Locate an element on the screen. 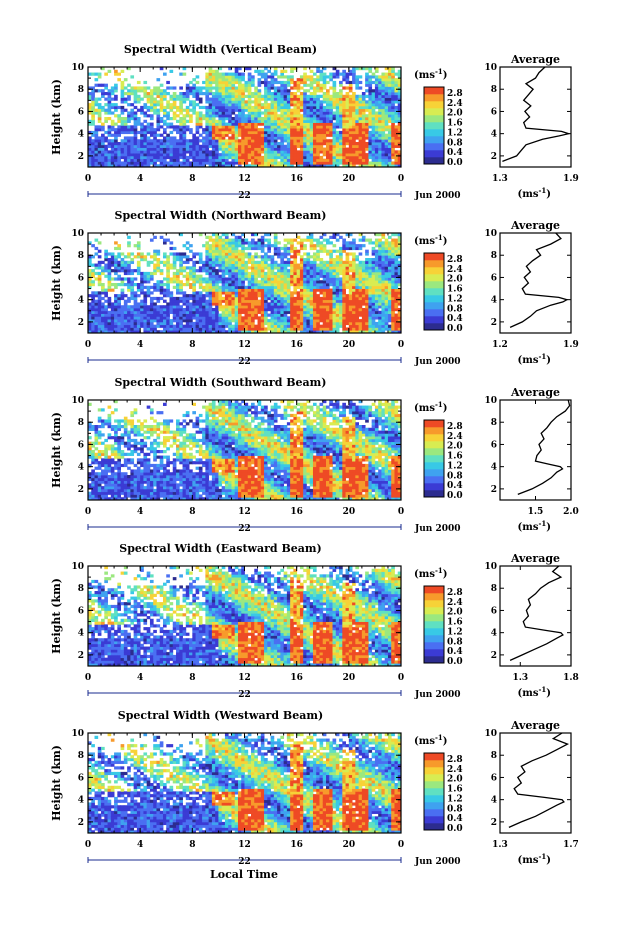  x-tick-label: 4 is located at coordinates (140, 678).